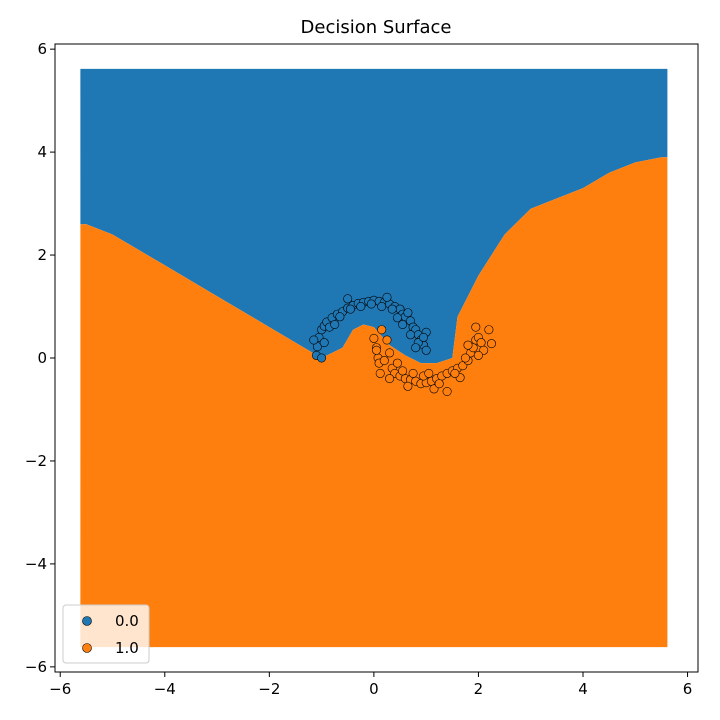 This screenshot has height=720, width=720. I want to click on x-tick-label-1: −4, so click(165, 689).